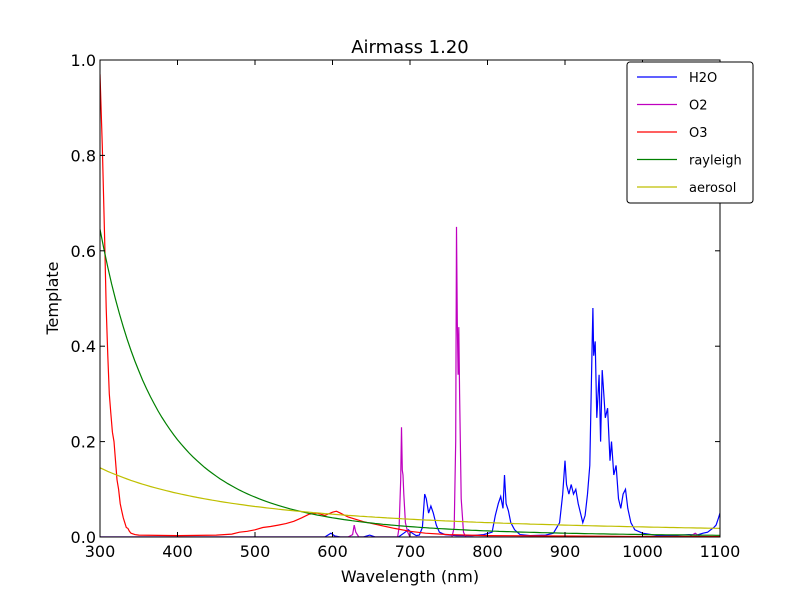 Image resolution: width=800 pixels, height=601 pixels. Describe the element at coordinates (642, 551) in the screenshot. I see `x-tick-label: 1000` at that location.